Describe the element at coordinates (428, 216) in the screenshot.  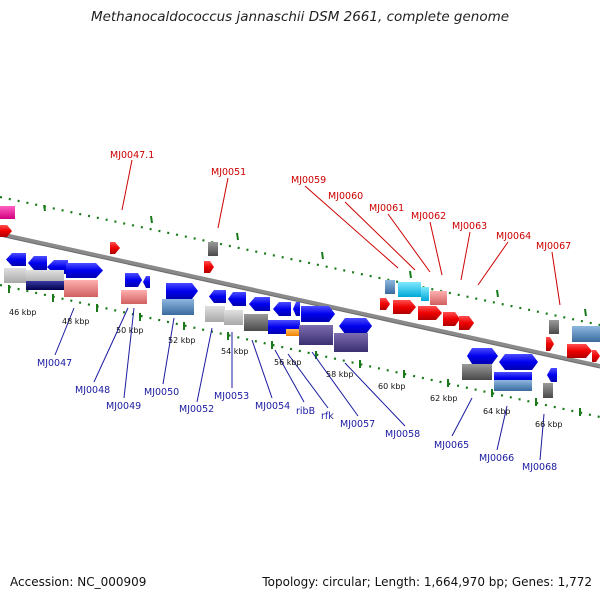
I see `gene-label: MJ0062` at that location.